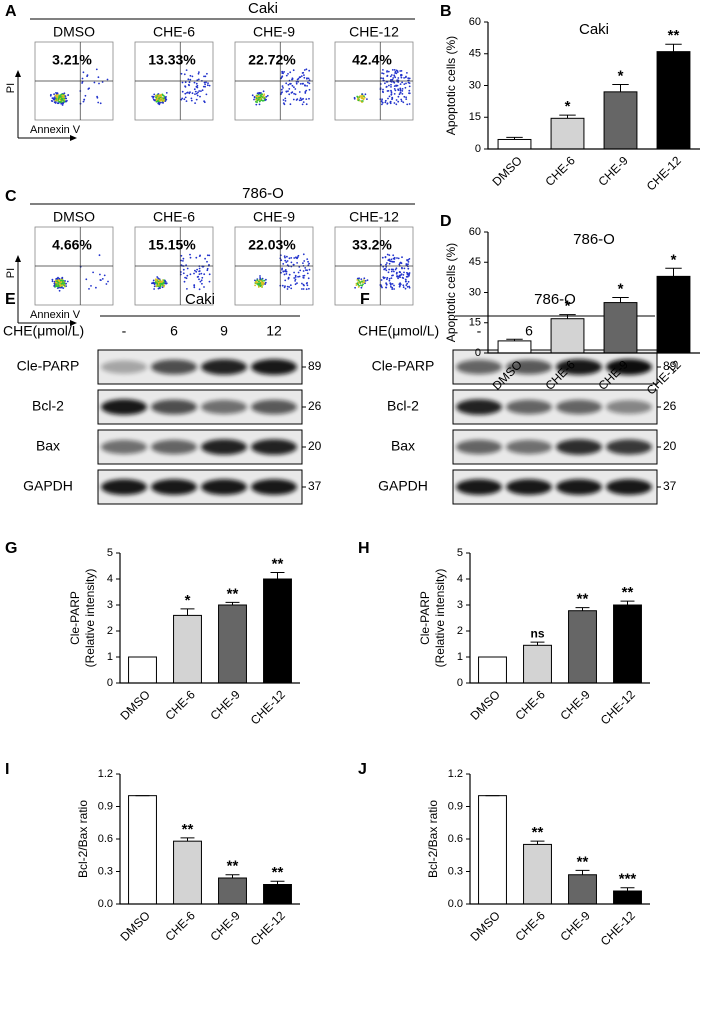  Describe the element at coordinates (11, 548) in the screenshot. I see `panel-letter: G` at that location.